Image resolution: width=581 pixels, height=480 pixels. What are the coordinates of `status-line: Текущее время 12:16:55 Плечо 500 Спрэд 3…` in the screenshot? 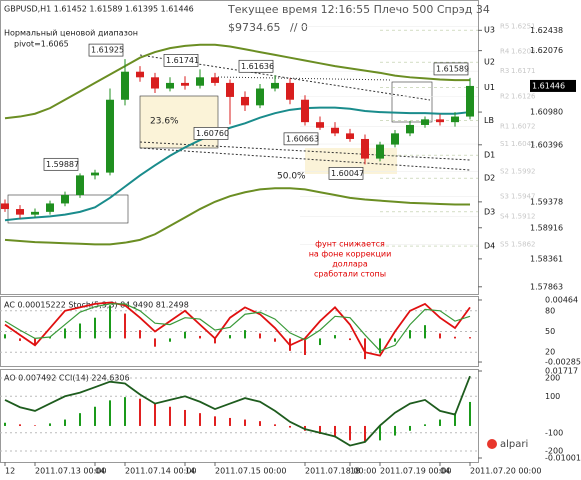 It's located at (358, 9).